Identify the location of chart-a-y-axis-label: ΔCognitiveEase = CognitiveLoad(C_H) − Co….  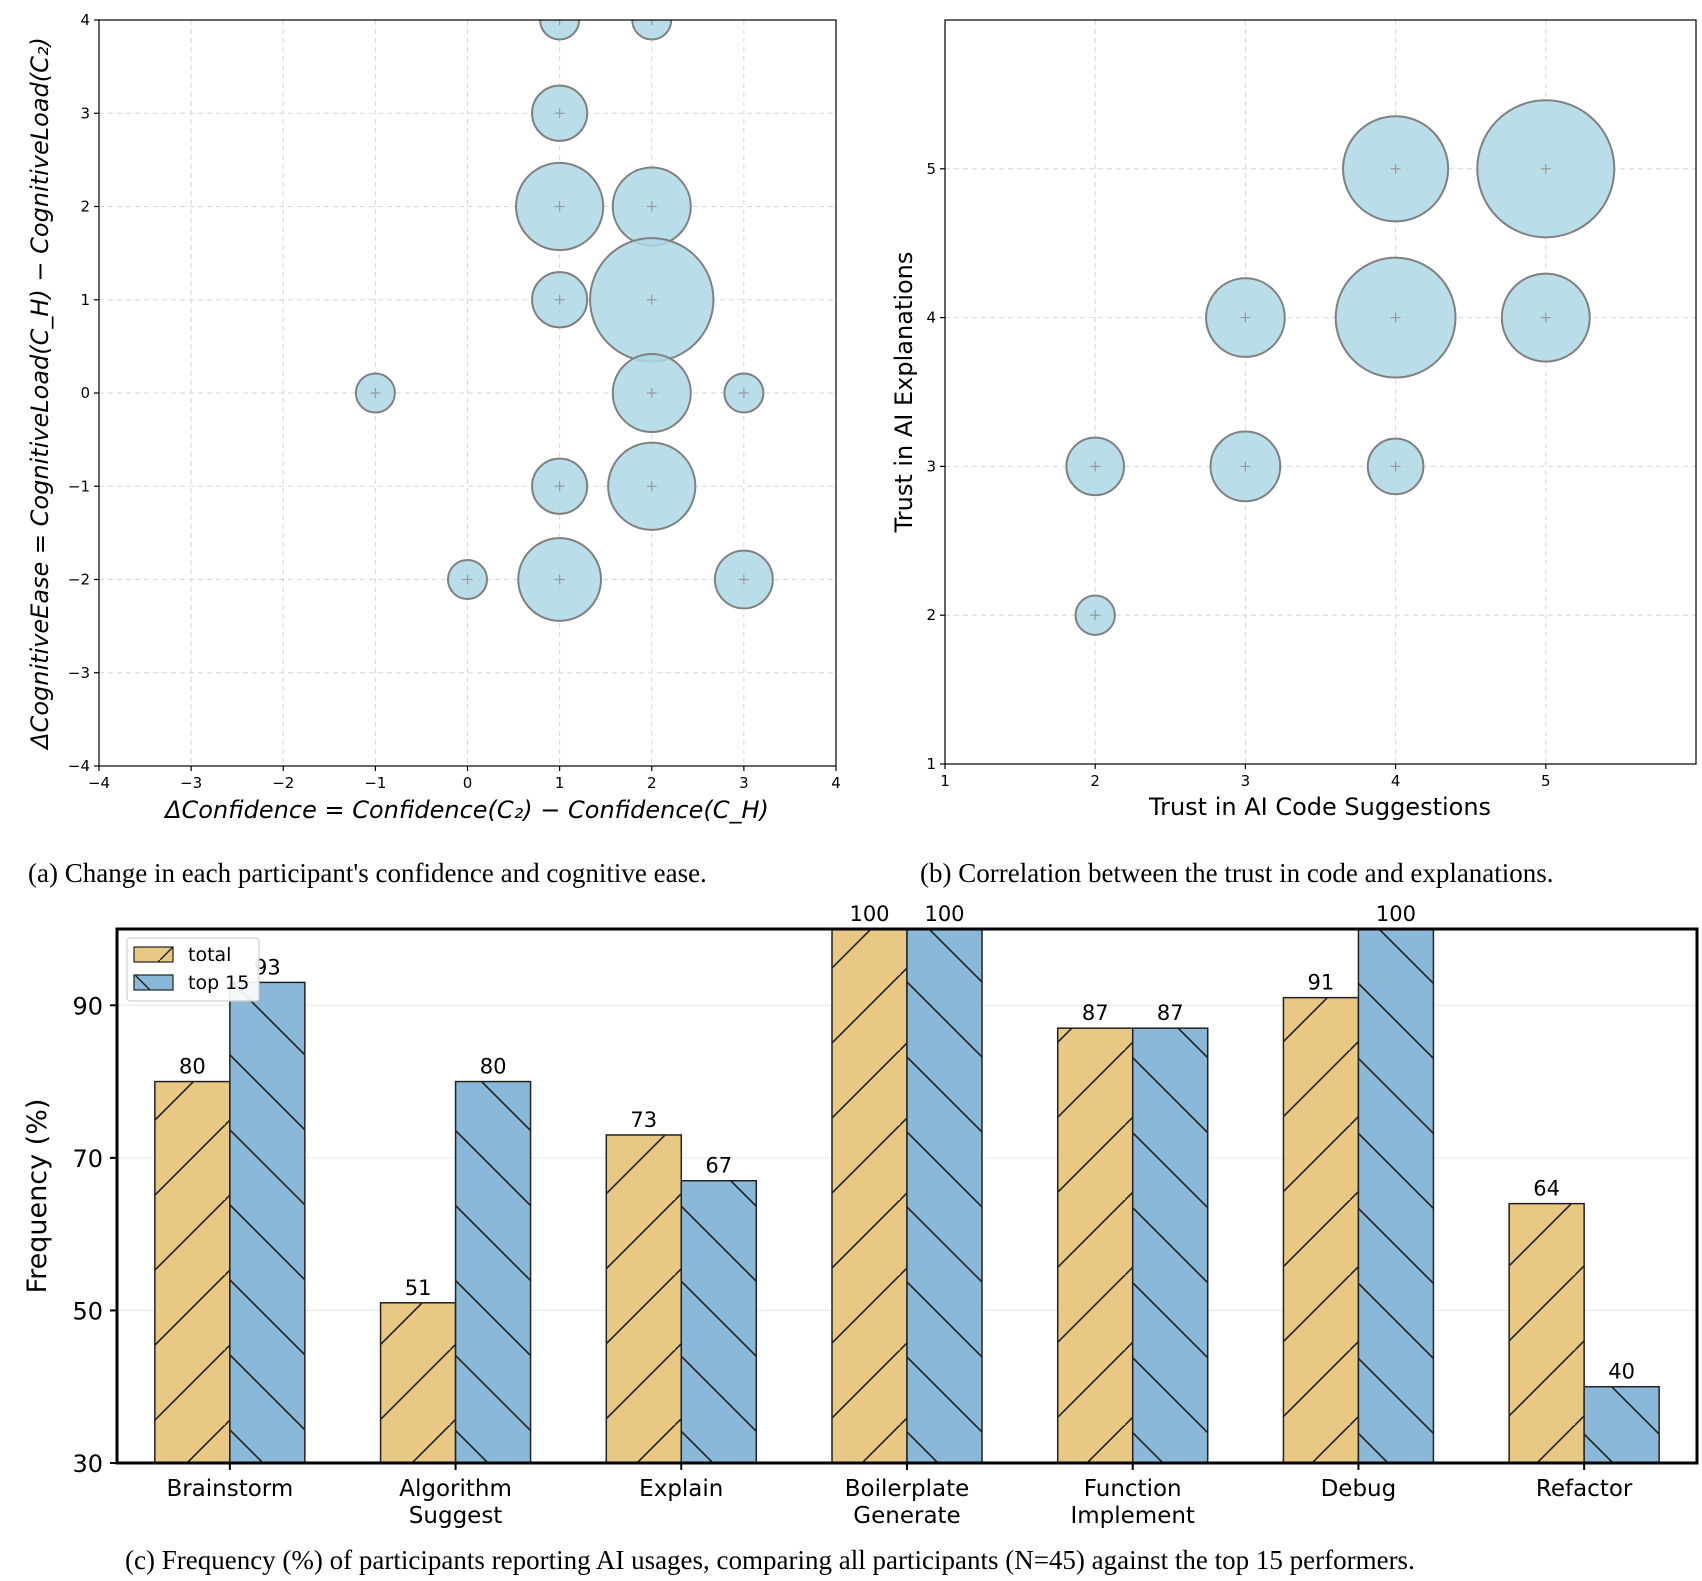
(40, 394).